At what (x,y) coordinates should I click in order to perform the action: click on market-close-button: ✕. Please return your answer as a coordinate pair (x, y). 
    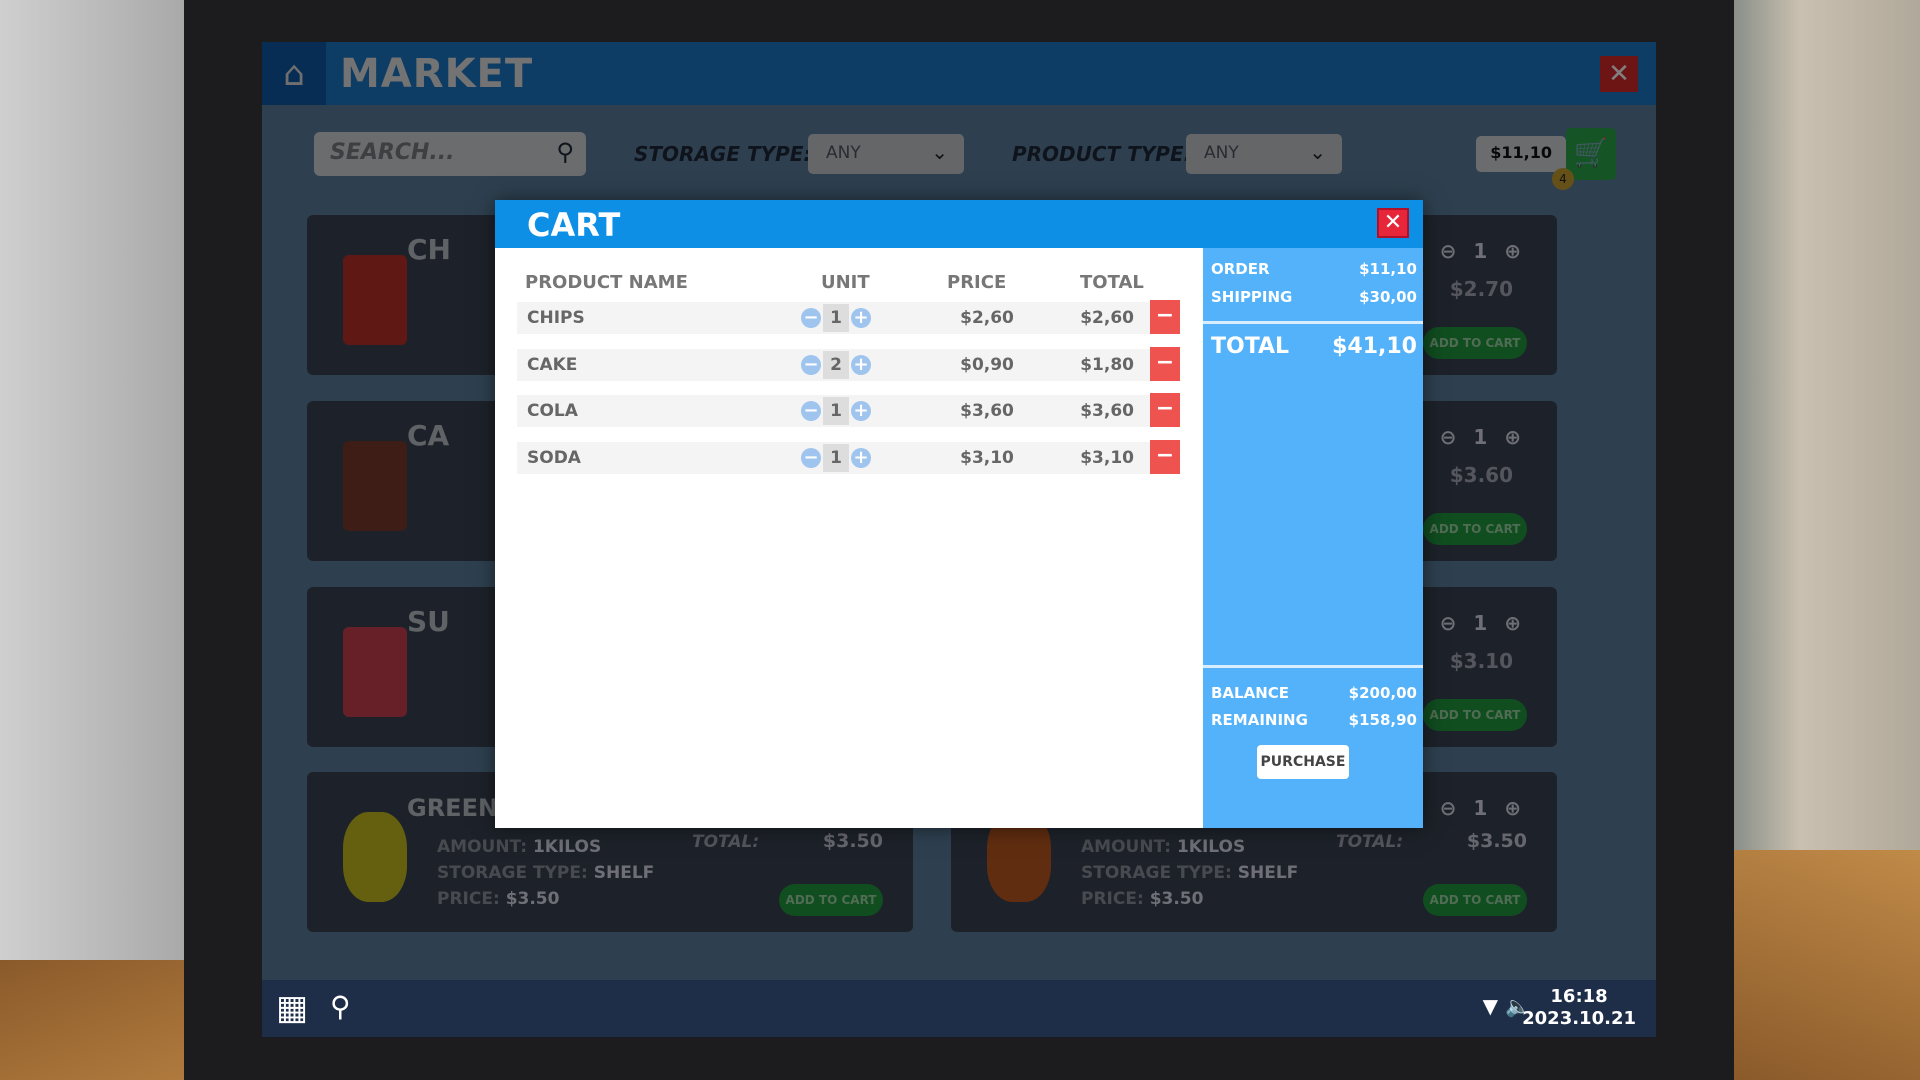
    Looking at the image, I should click on (1619, 74).